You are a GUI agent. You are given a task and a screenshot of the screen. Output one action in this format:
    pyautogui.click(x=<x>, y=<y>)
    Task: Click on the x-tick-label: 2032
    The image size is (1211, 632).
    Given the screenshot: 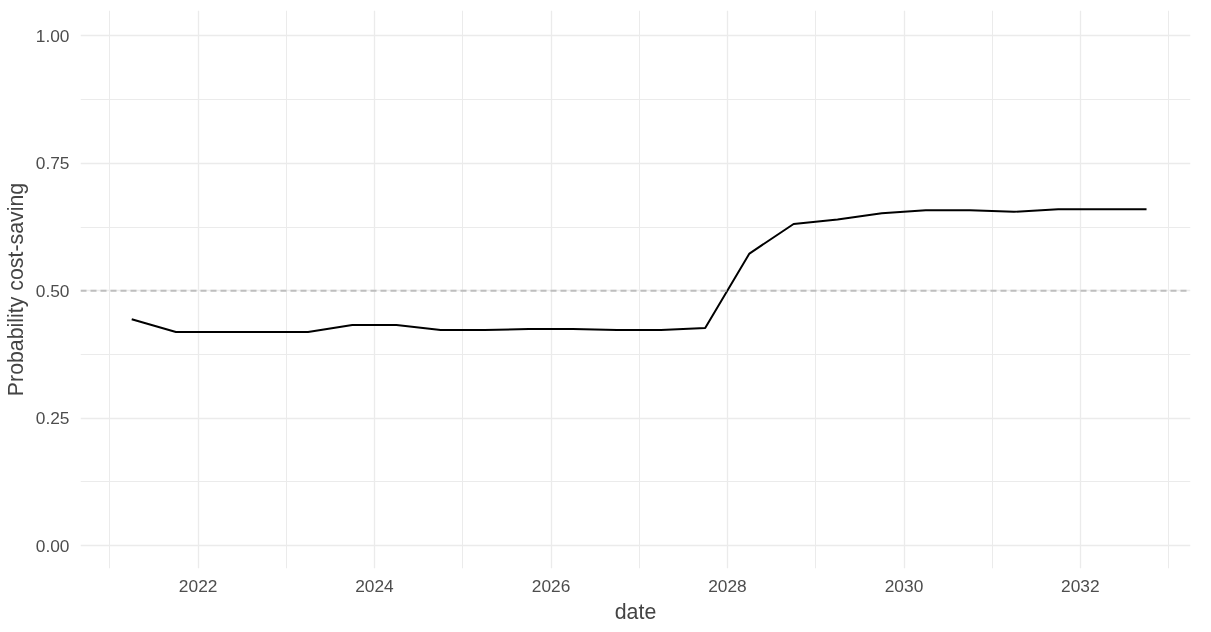 What is the action you would take?
    pyautogui.click(x=1080, y=585)
    